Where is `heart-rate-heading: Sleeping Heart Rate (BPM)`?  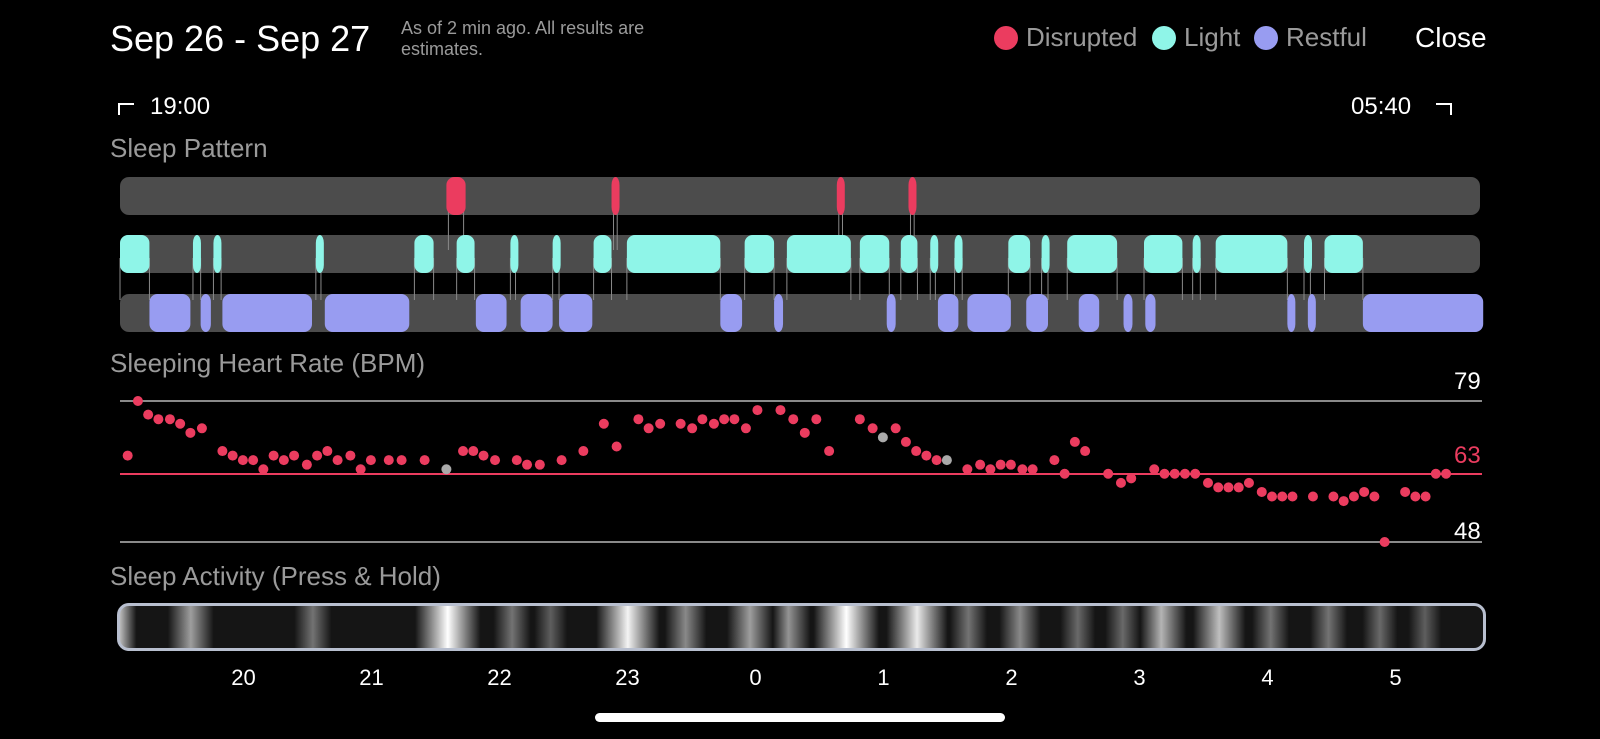
heart-rate-heading: Sleeping Heart Rate (BPM) is located at coordinates (268, 363).